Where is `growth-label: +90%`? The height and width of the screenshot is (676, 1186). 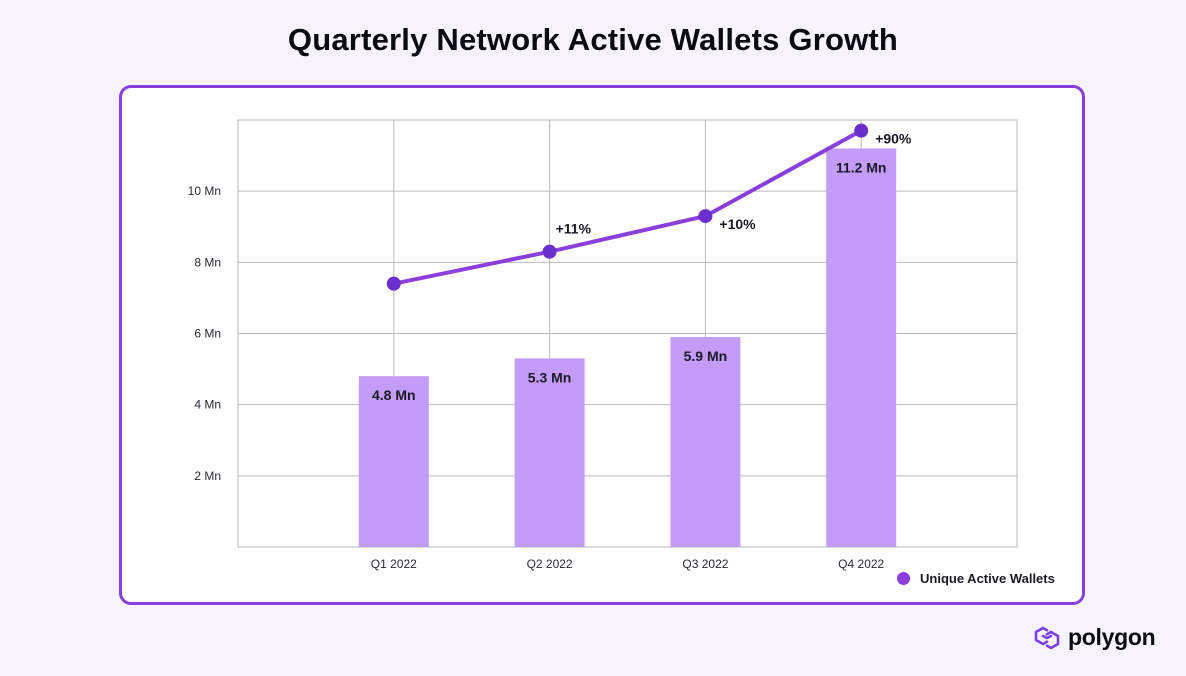 growth-label: +90% is located at coordinates (893, 139).